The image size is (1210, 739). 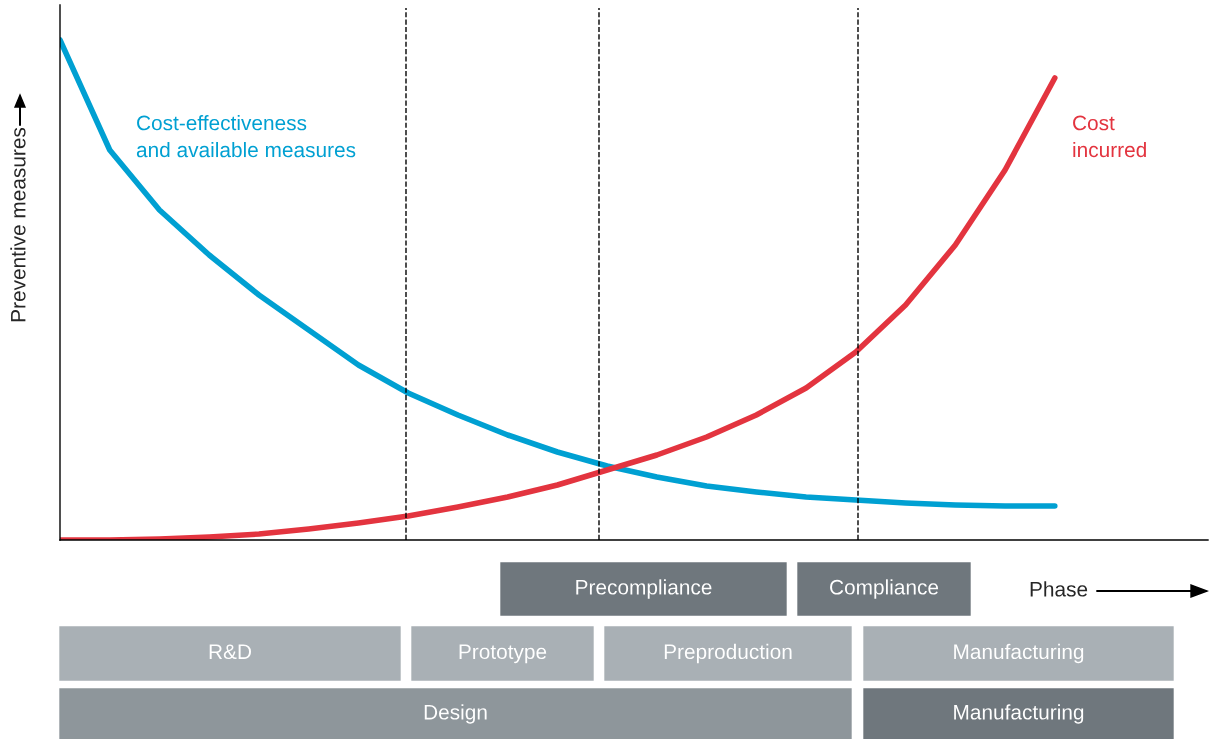 What do you see at coordinates (18, 224) in the screenshot?
I see `y-axis-title: Preventive measures` at bounding box center [18, 224].